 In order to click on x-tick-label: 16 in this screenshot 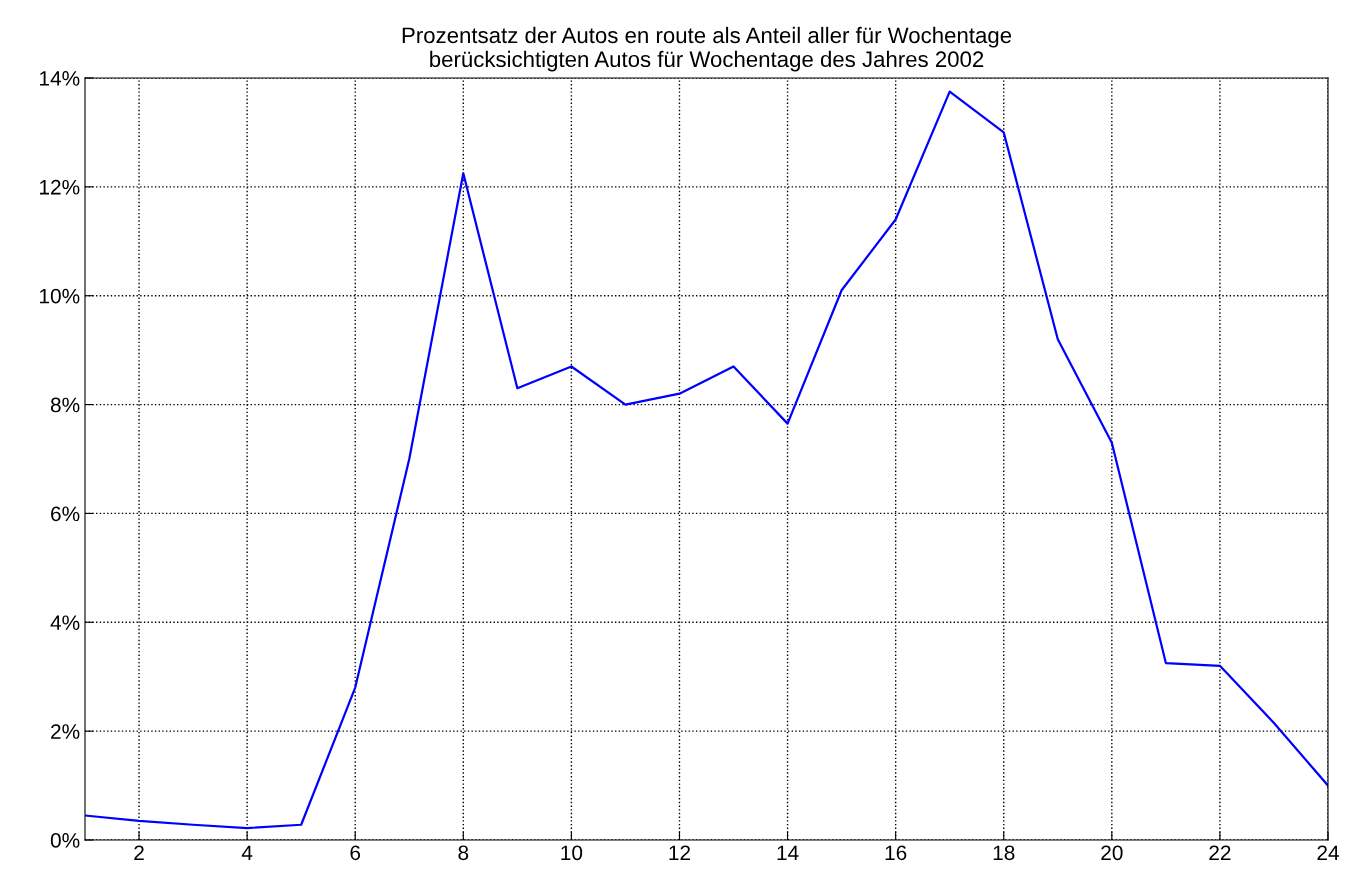, I will do `click(896, 853)`.